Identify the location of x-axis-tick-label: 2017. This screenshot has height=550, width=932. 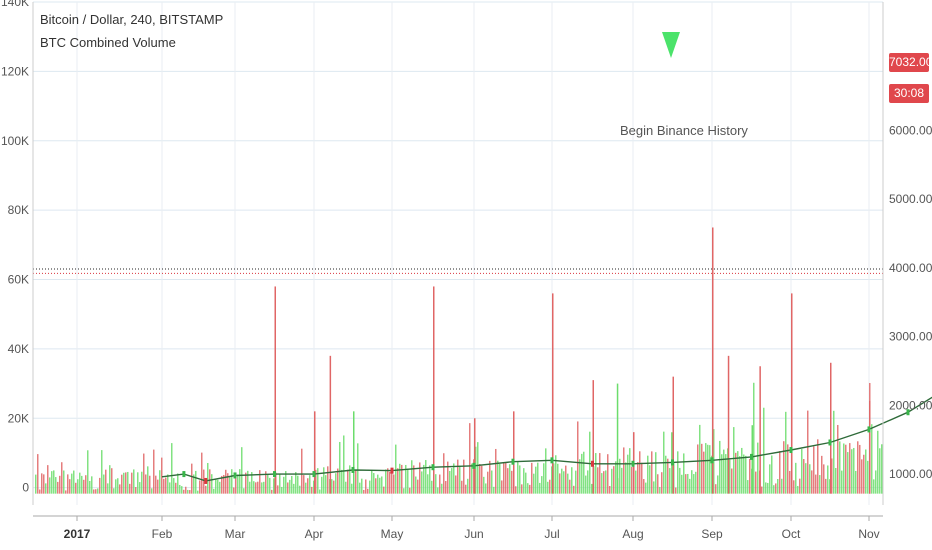
(77, 534).